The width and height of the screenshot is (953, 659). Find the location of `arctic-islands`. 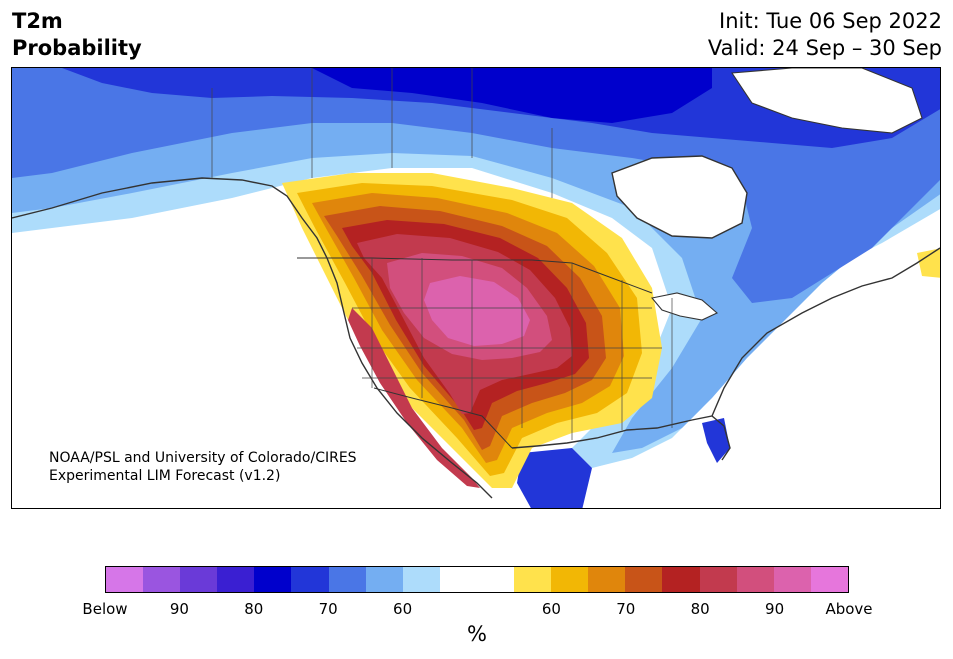

arctic-islands is located at coordinates (827, 101).